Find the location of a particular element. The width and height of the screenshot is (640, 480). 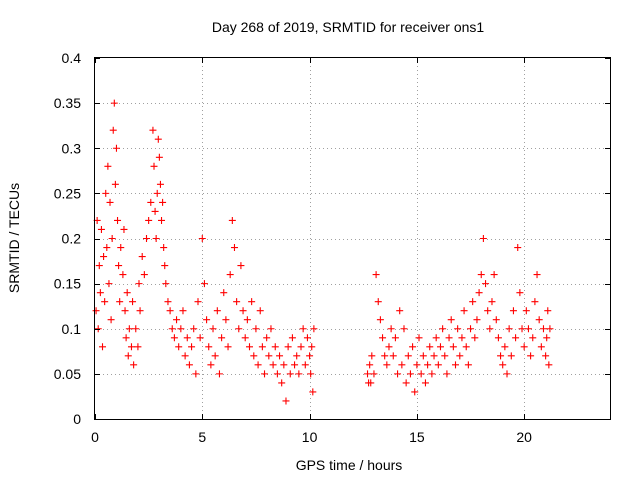

y-tick-label: 0.2 is located at coordinates (72, 239).